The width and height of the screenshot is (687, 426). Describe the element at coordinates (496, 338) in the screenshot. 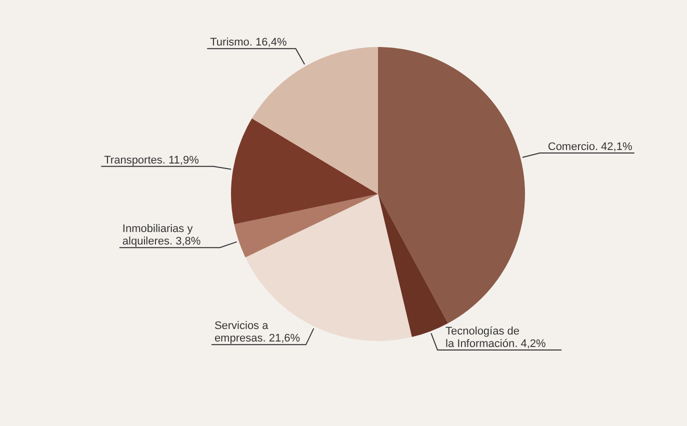

I see `slice-label: Tecnologías de la Información. 4,2%` at that location.